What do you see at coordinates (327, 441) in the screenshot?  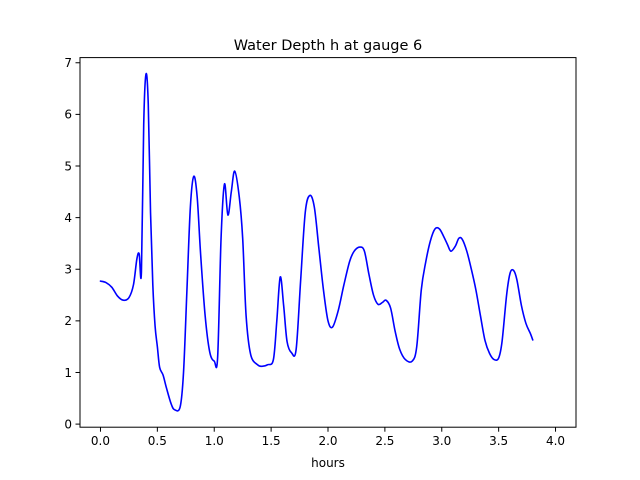 I see `x-tick-label: 2.0` at bounding box center [327, 441].